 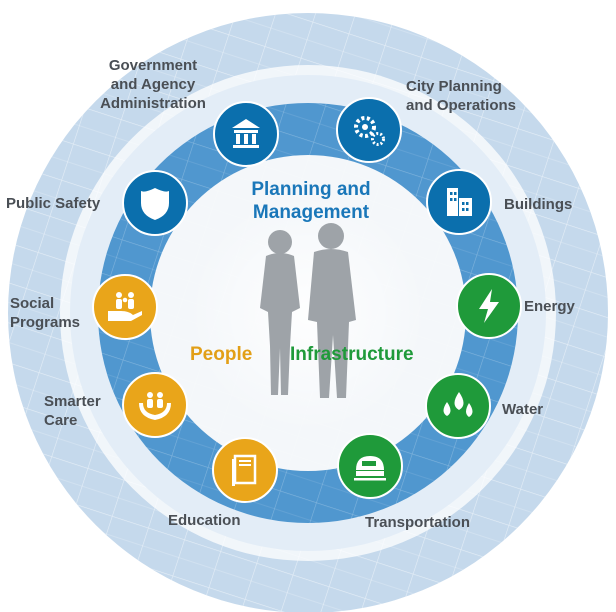 I want to click on label-energy: Energy, so click(x=549, y=306).